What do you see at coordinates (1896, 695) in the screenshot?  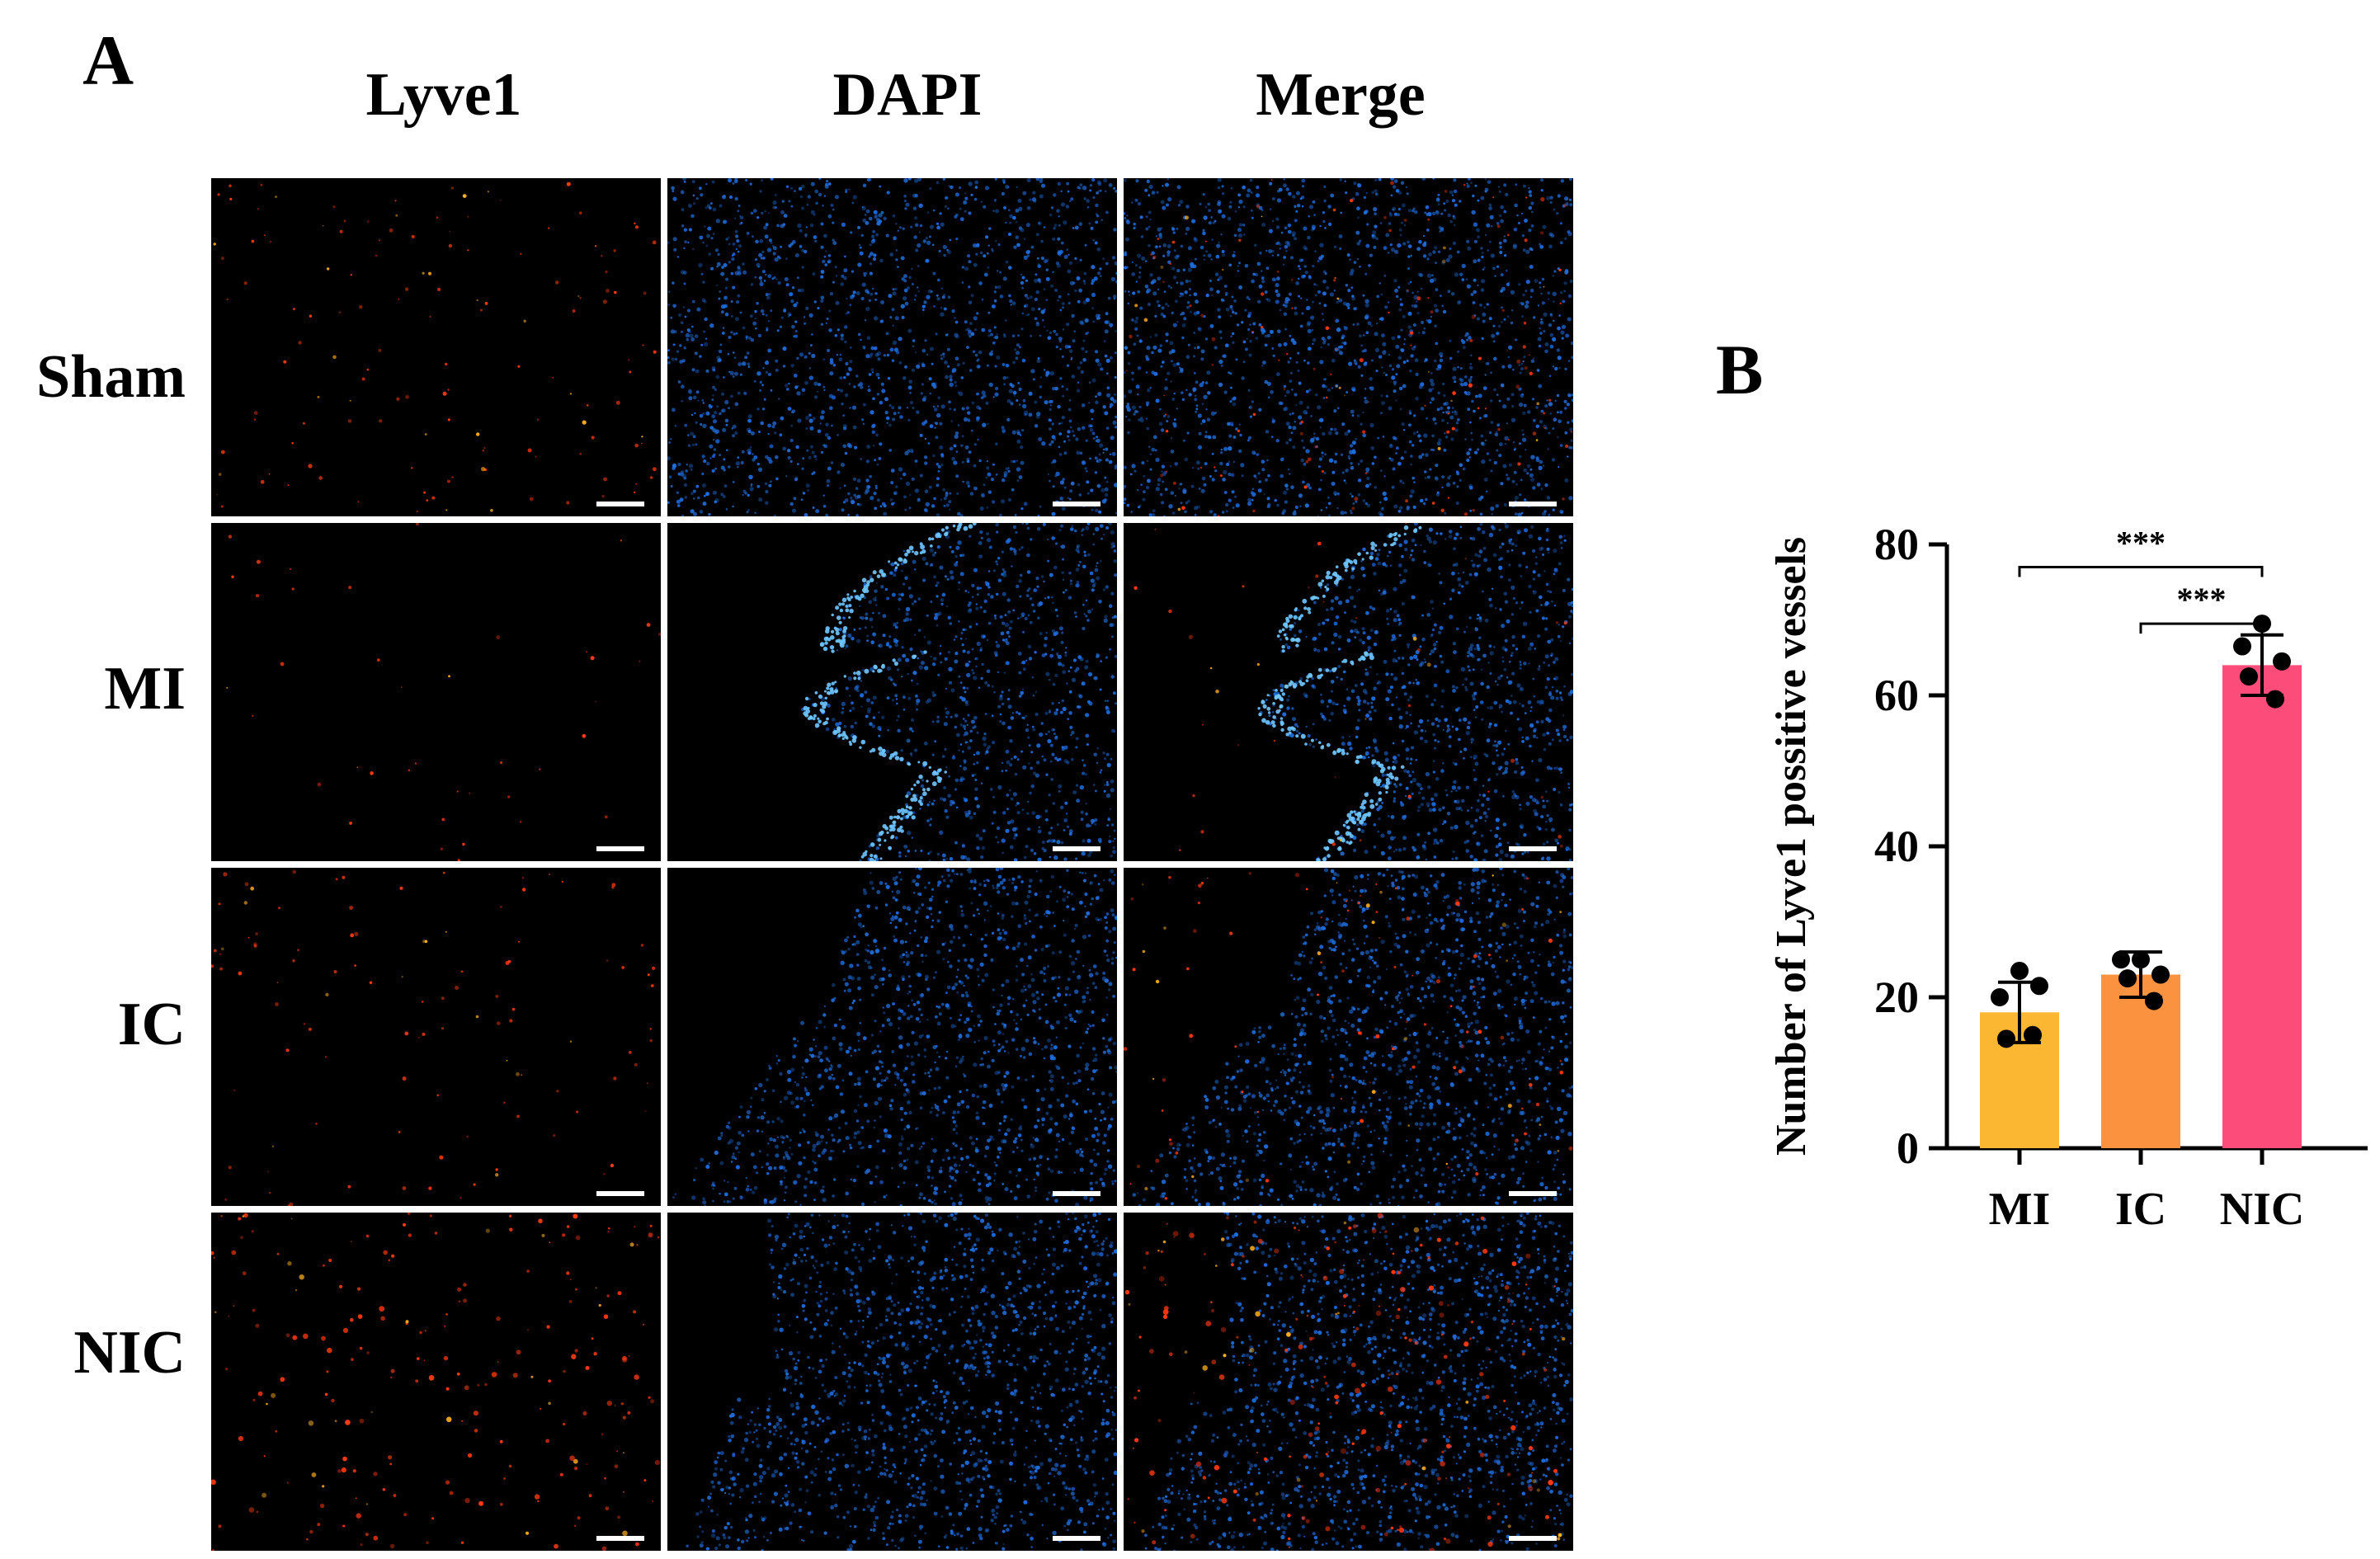 I see `y-tick-label: 60` at bounding box center [1896, 695].